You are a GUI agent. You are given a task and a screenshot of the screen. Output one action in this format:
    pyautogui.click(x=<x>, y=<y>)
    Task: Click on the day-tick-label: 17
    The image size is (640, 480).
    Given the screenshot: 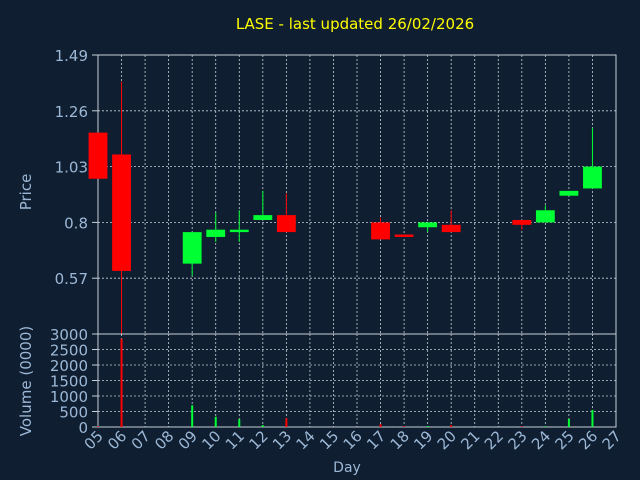 What is the action you would take?
    pyautogui.click(x=376, y=440)
    